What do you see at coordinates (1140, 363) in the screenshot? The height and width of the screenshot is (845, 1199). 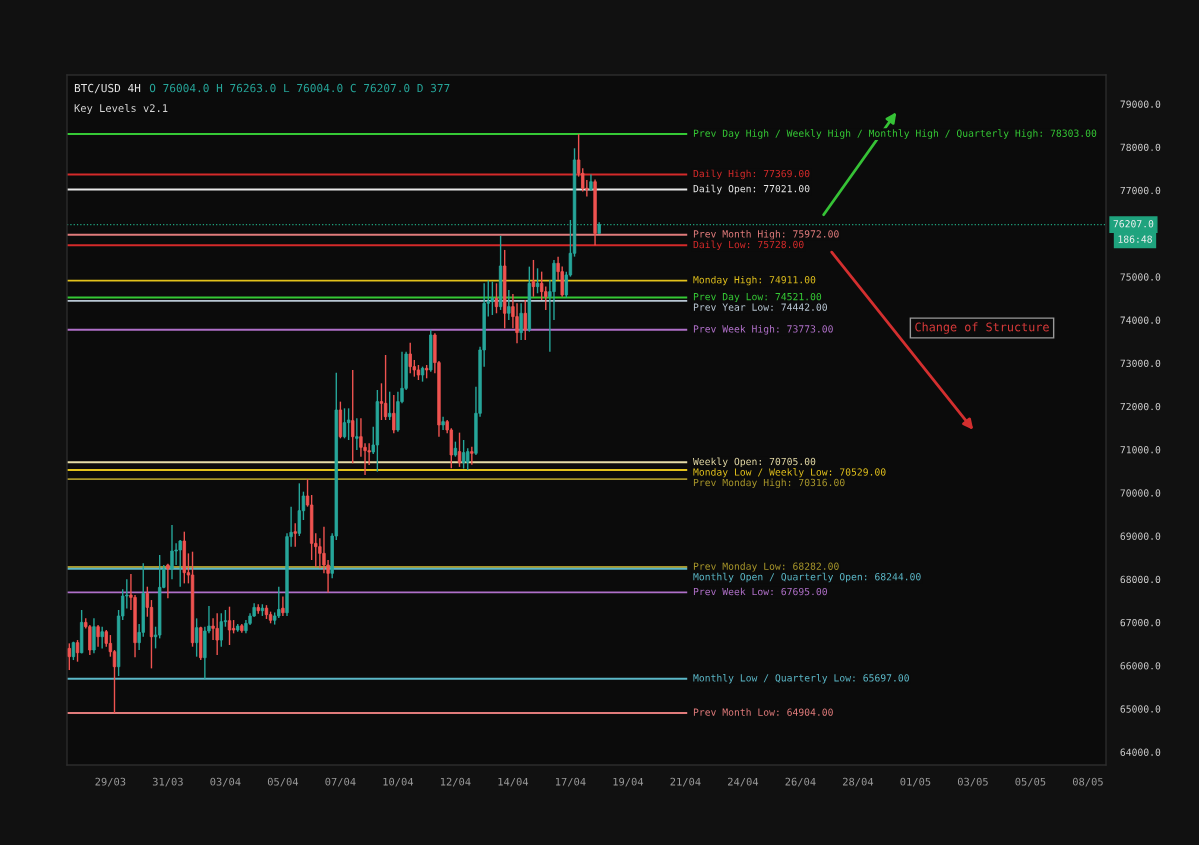 I see `y-tick-label: 73000.0` at bounding box center [1140, 363].